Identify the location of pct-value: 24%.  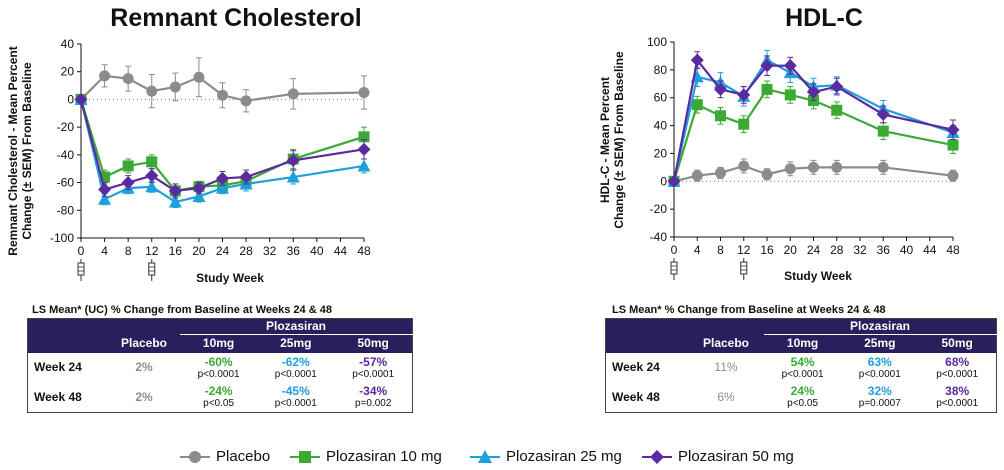
(802, 391).